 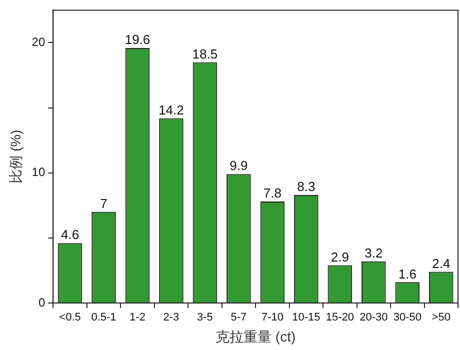 What do you see at coordinates (272, 193) in the screenshot?
I see `data-label: 7.8` at bounding box center [272, 193].